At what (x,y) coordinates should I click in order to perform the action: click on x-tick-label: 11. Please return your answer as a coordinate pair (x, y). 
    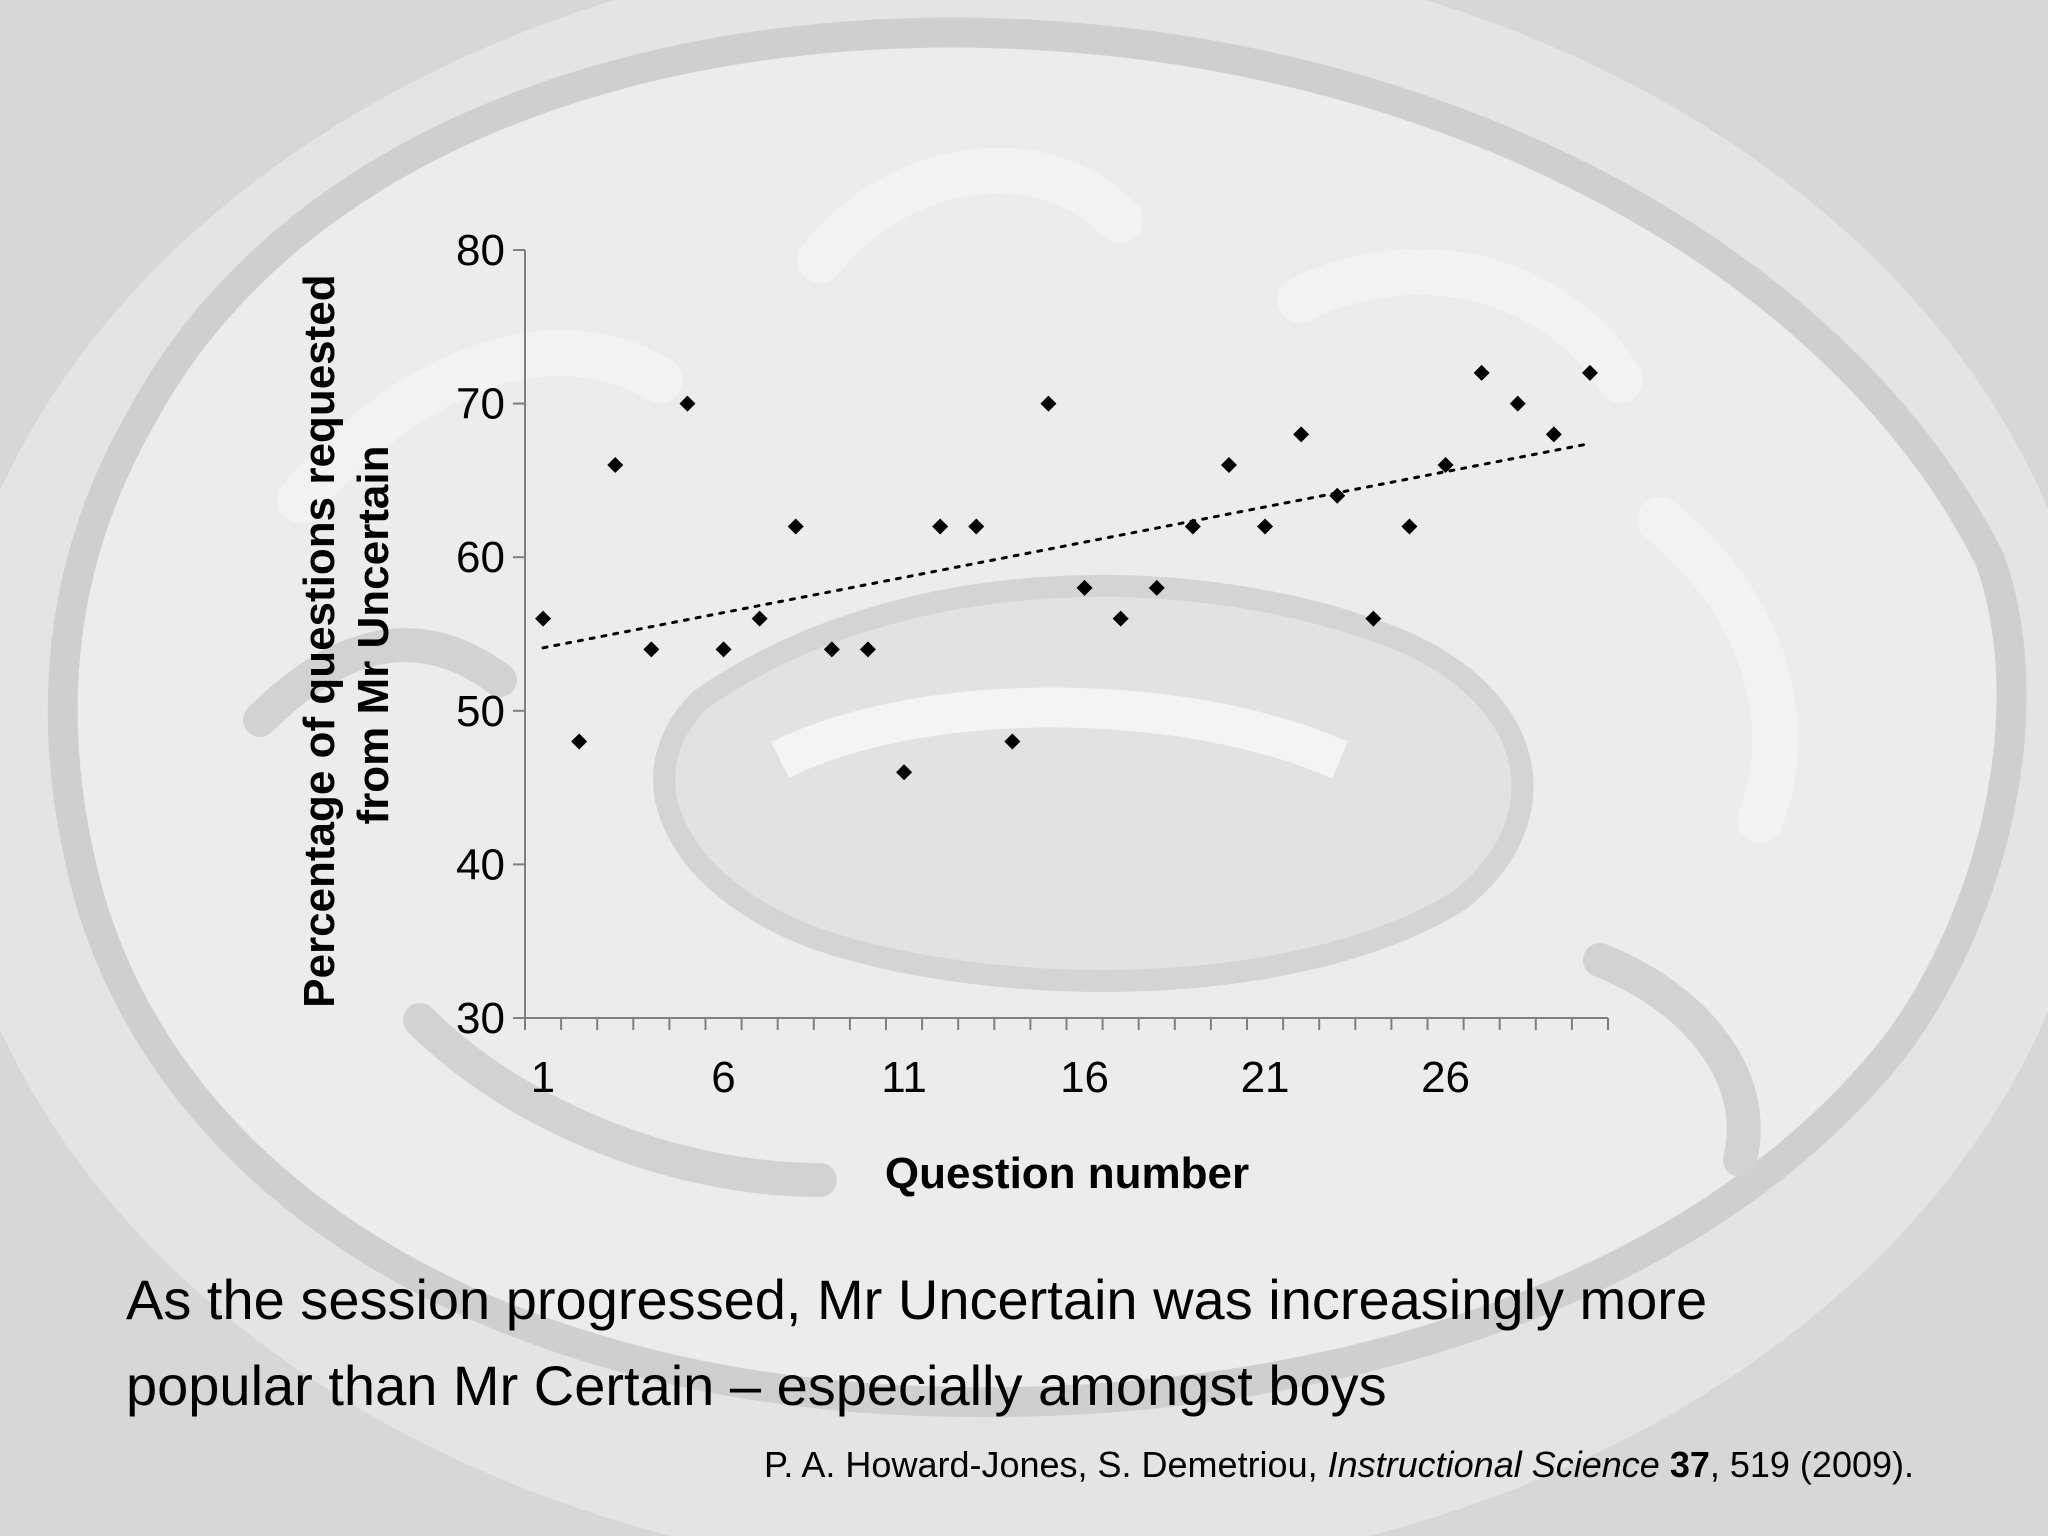
    Looking at the image, I should click on (904, 1077).